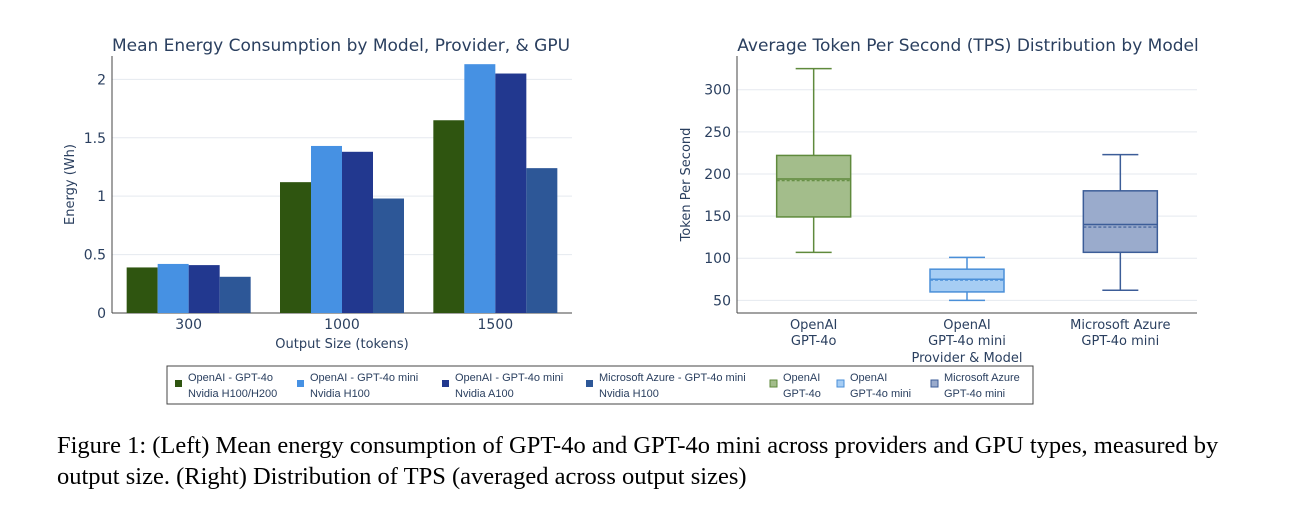 The image size is (1303, 526). Describe the element at coordinates (722, 301) in the screenshot. I see `right-y-tick-label: 50` at that location.